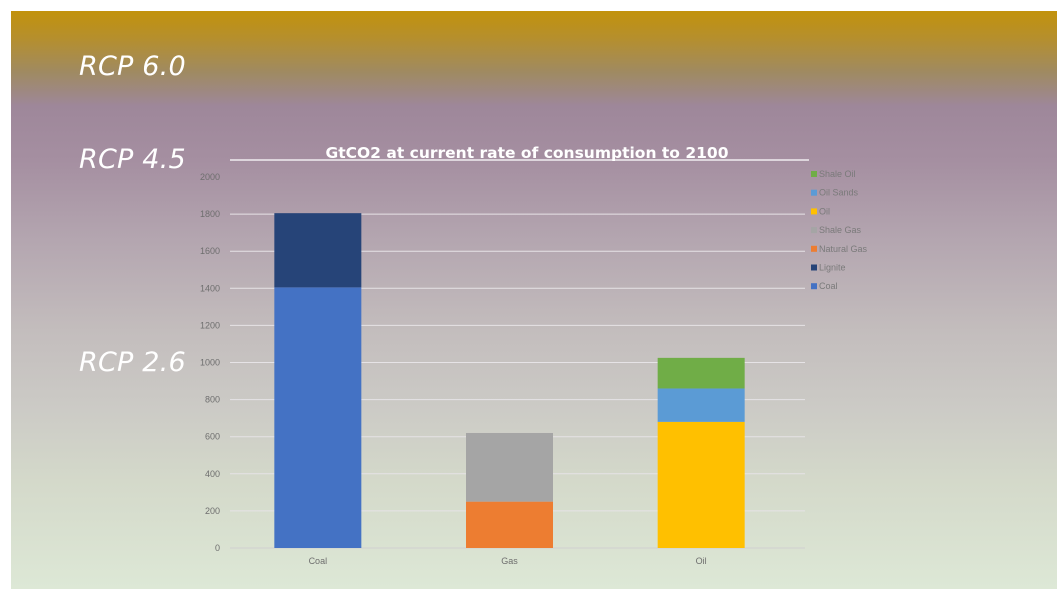  Describe the element at coordinates (210, 325) in the screenshot. I see `y-tick-label: 1200` at that location.